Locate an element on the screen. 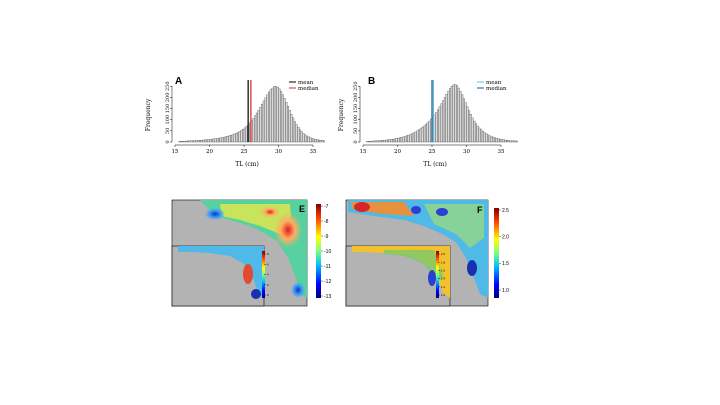 This screenshot has height=405, width=720. marker-lines-a is located at coordinates (249, 111).